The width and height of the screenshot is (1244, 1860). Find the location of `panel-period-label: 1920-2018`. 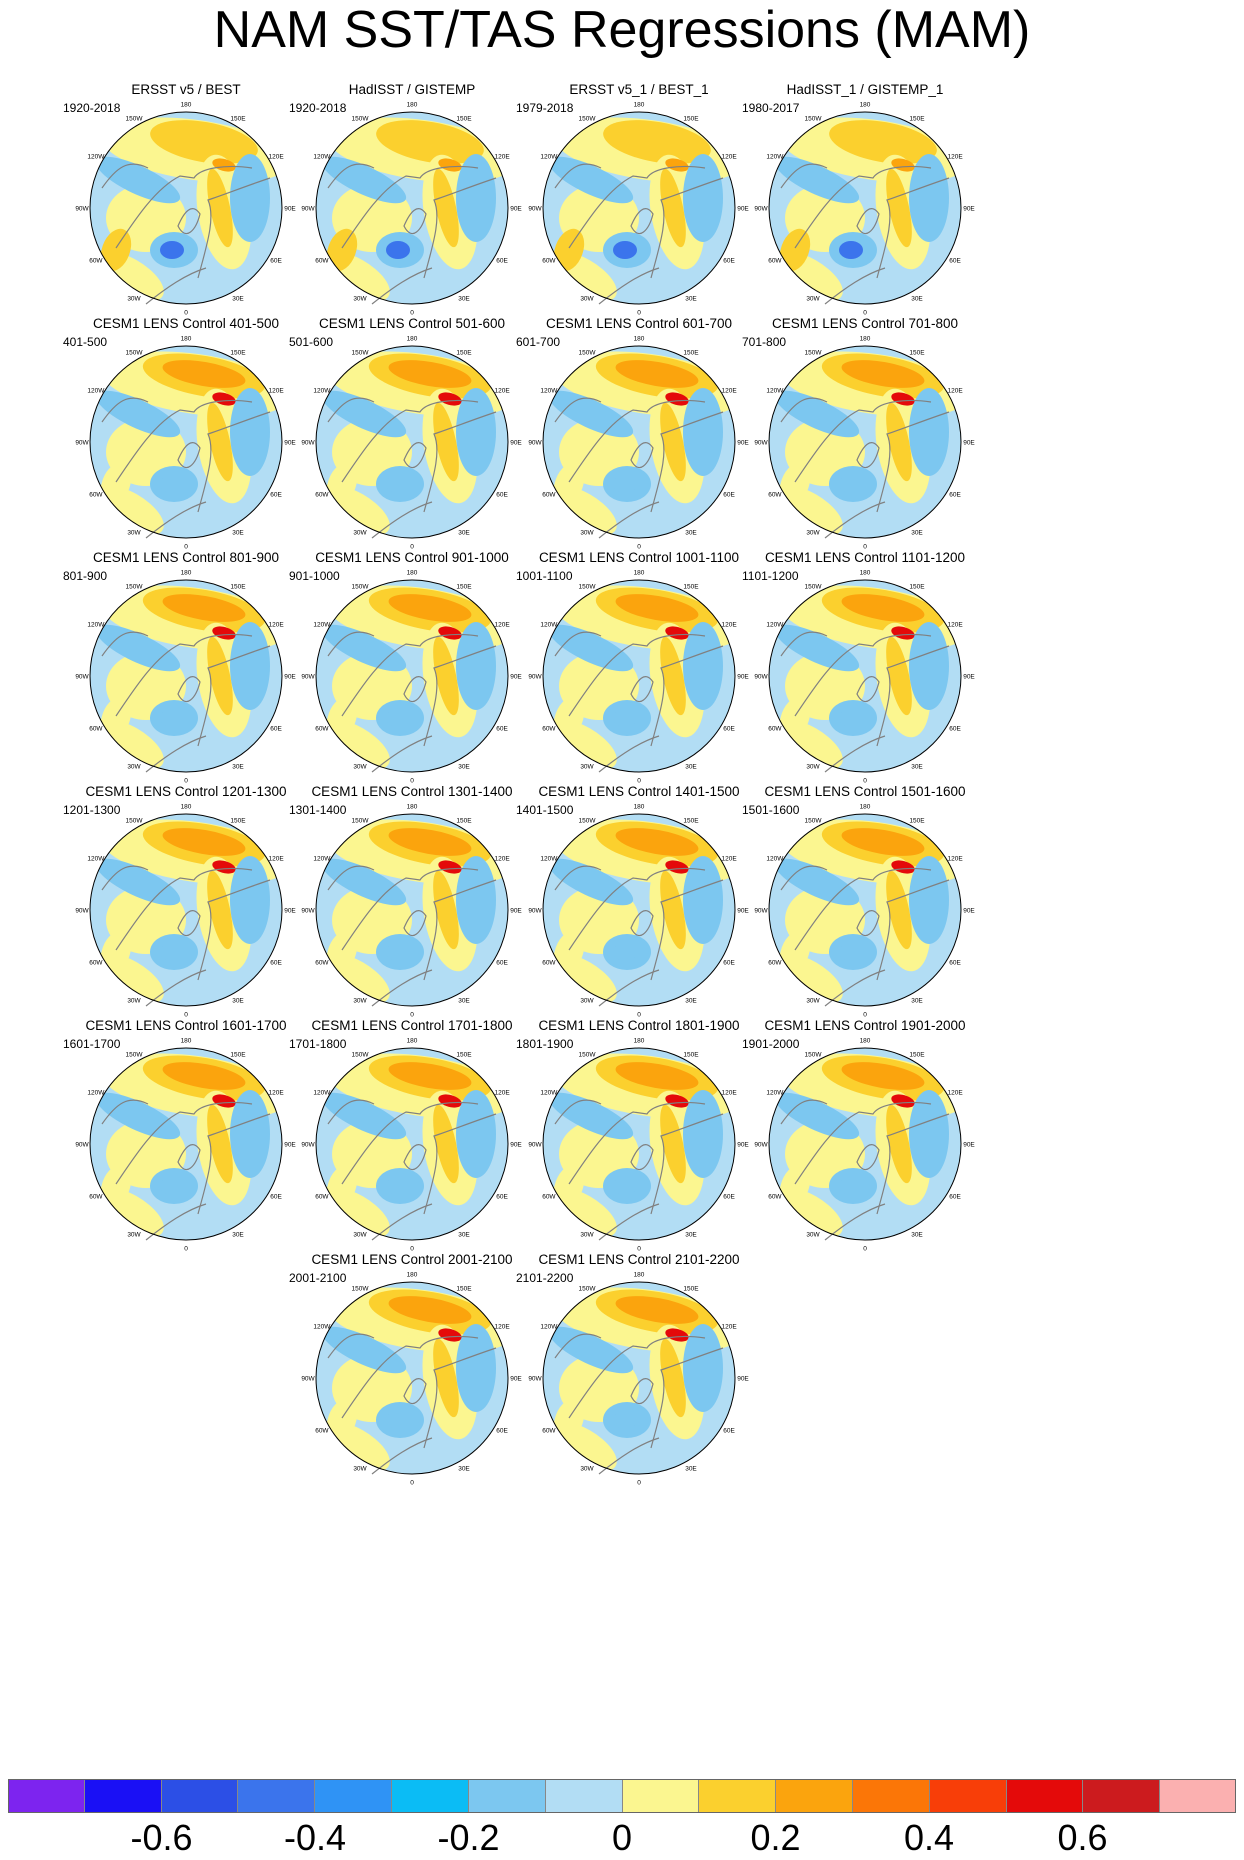

panel-period-label: 1920-2018 is located at coordinates (92, 108).